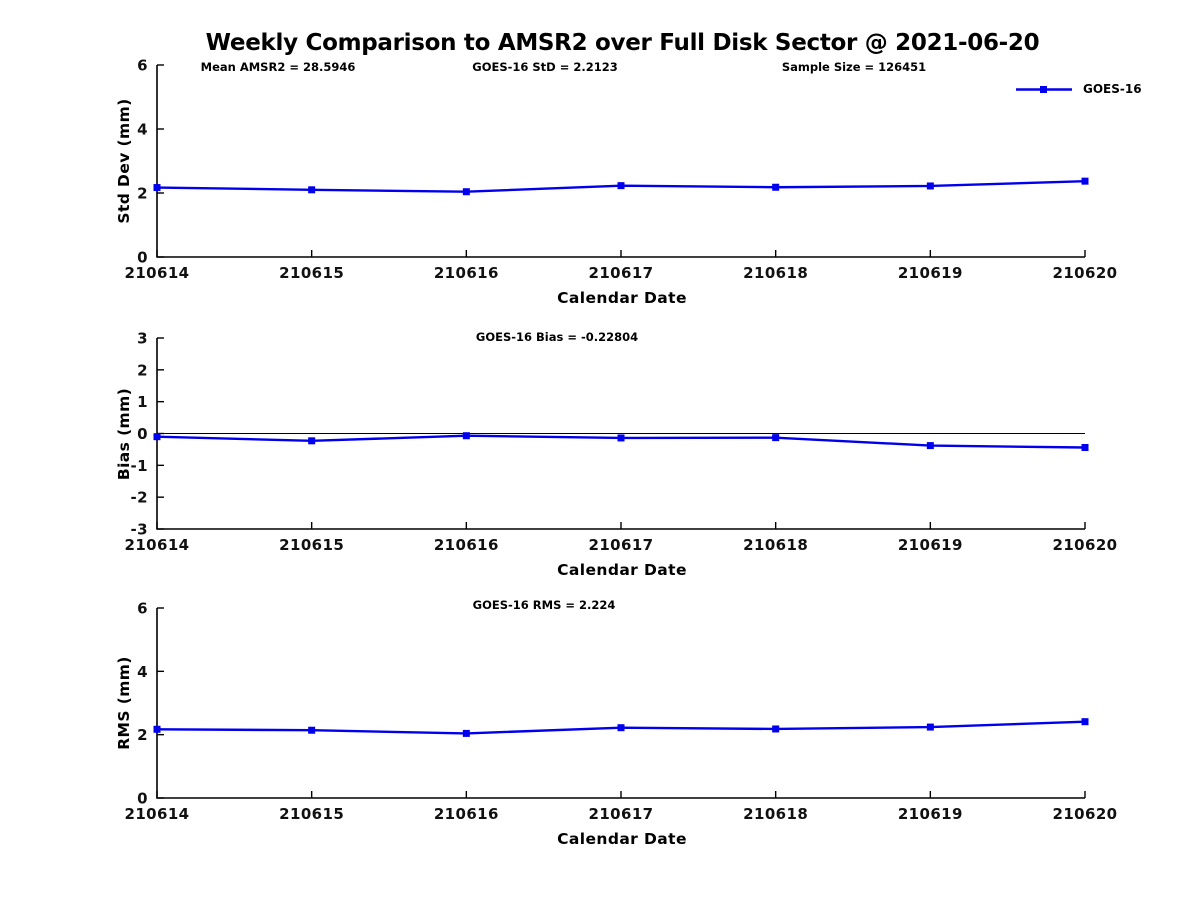 The image size is (1200, 900). I want to click on y-axis-label-std-dev: Std Dev (mm), so click(124, 161).